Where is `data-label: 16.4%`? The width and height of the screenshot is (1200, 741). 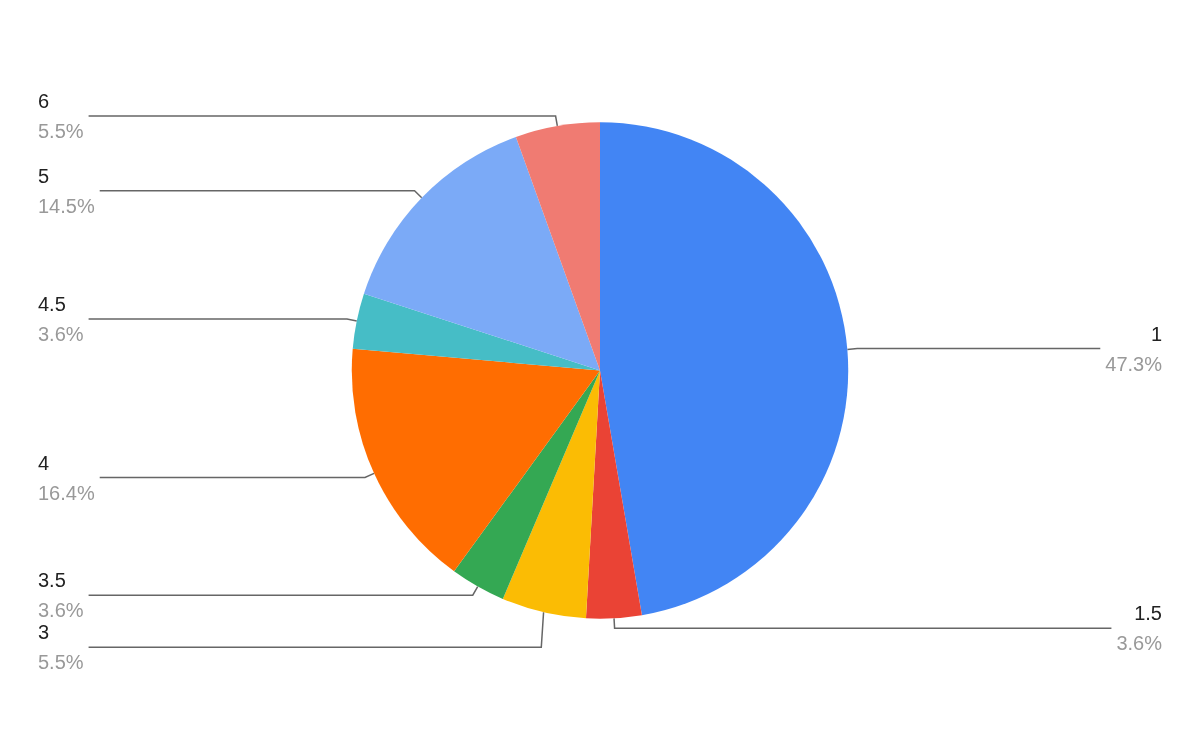
data-label: 16.4% is located at coordinates (66, 492).